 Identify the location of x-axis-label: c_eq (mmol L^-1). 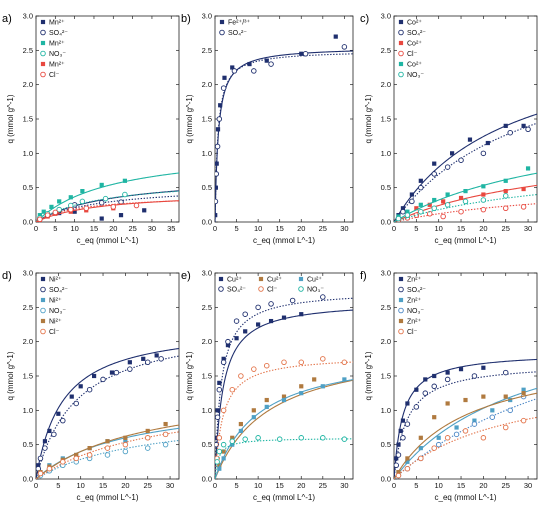
(284, 497).